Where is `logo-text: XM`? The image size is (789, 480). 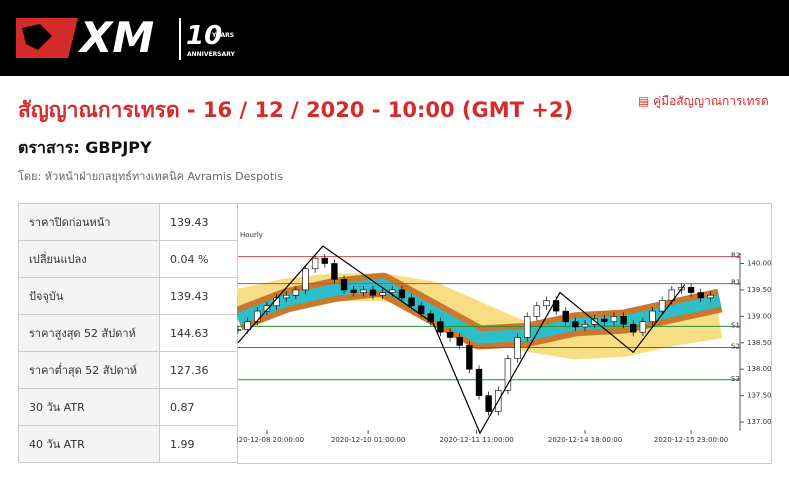
logo-text: XM is located at coordinates (115, 37).